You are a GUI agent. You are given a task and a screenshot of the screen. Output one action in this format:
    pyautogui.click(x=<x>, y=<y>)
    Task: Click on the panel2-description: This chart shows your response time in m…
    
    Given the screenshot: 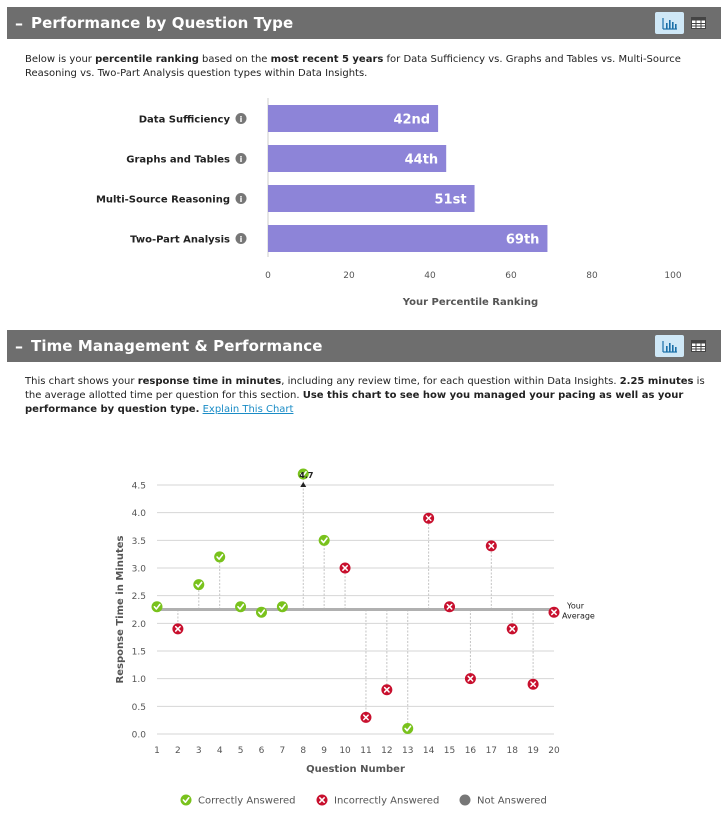 What is the action you would take?
    pyautogui.click(x=365, y=396)
    